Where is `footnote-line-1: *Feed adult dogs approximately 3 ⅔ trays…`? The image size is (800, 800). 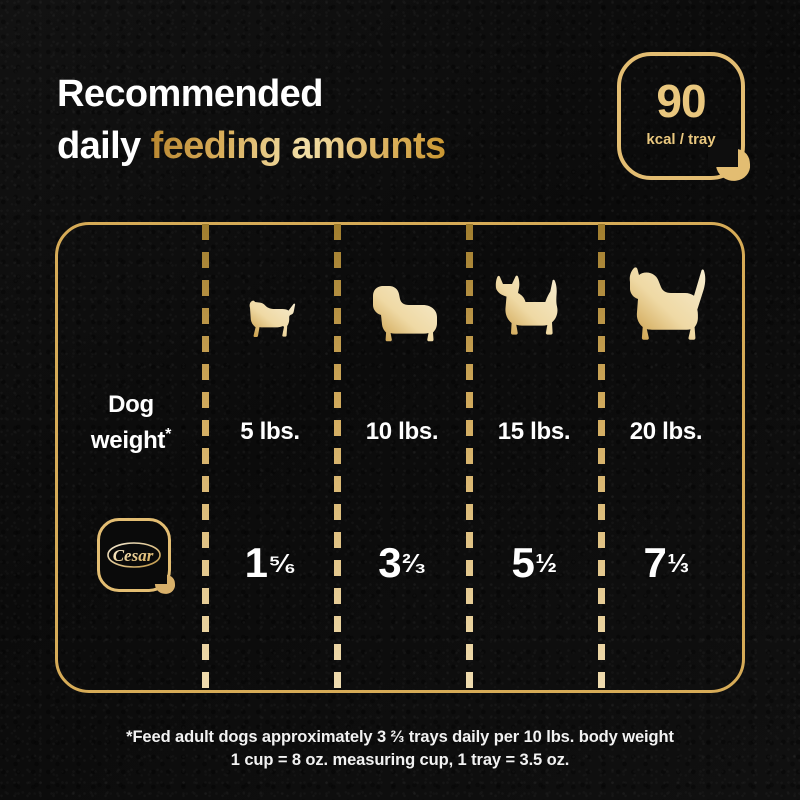
footnote-line-1: *Feed adult dogs approximately 3 ⅔ trays… is located at coordinates (400, 737).